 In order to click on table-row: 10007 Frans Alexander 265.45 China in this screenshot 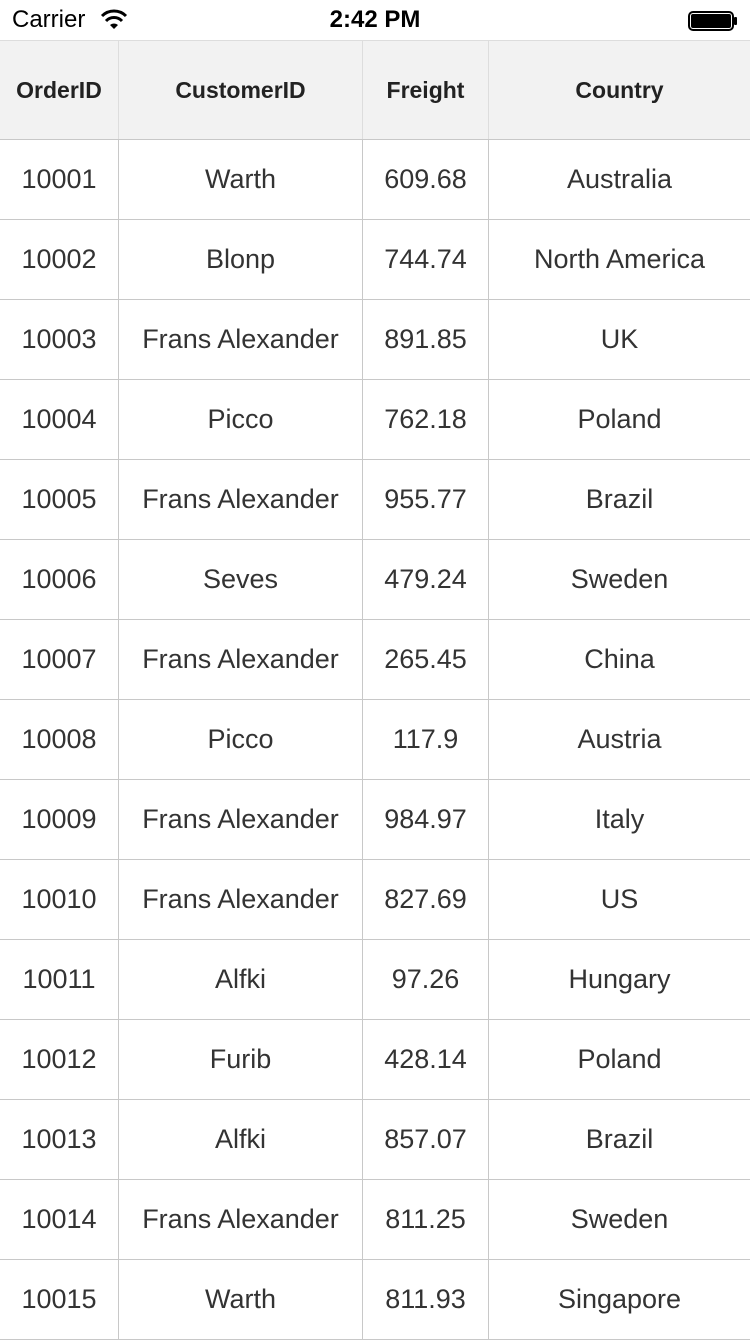, I will do `click(375, 660)`.